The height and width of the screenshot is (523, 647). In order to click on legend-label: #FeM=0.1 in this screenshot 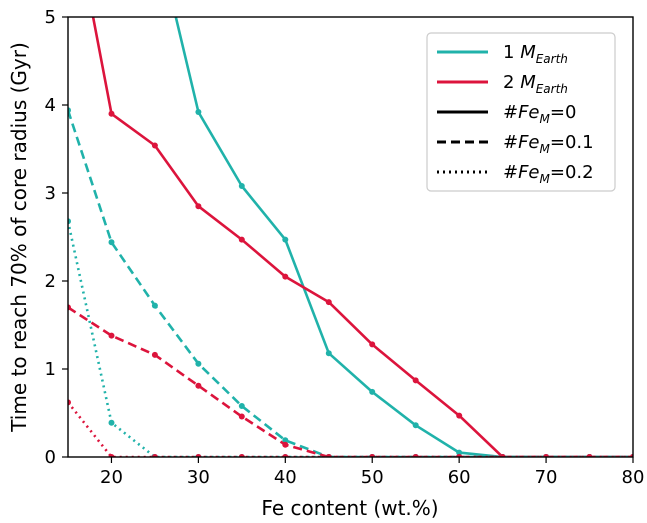, I will do `click(548, 144)`.